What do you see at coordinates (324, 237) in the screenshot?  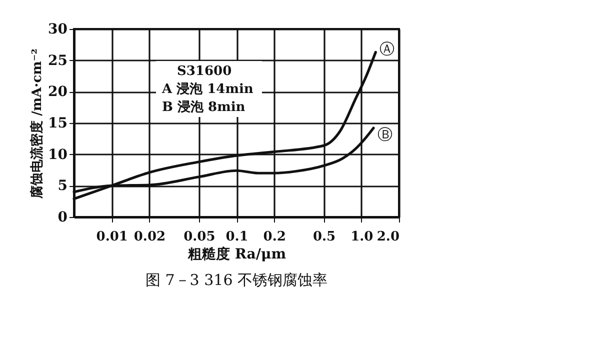 I see `x-tick-label: 0.5` at bounding box center [324, 237].